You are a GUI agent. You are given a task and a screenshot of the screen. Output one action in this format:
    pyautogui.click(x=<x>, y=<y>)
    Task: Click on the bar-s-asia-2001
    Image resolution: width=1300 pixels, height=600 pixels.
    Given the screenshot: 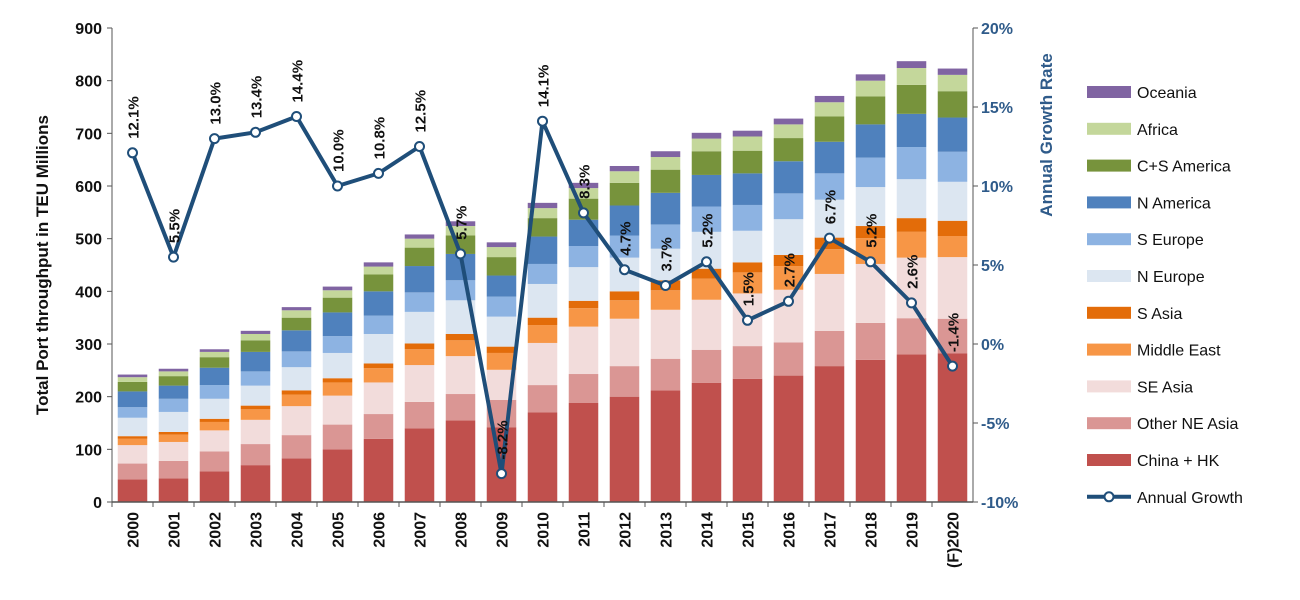 What is the action you would take?
    pyautogui.click(x=173, y=433)
    